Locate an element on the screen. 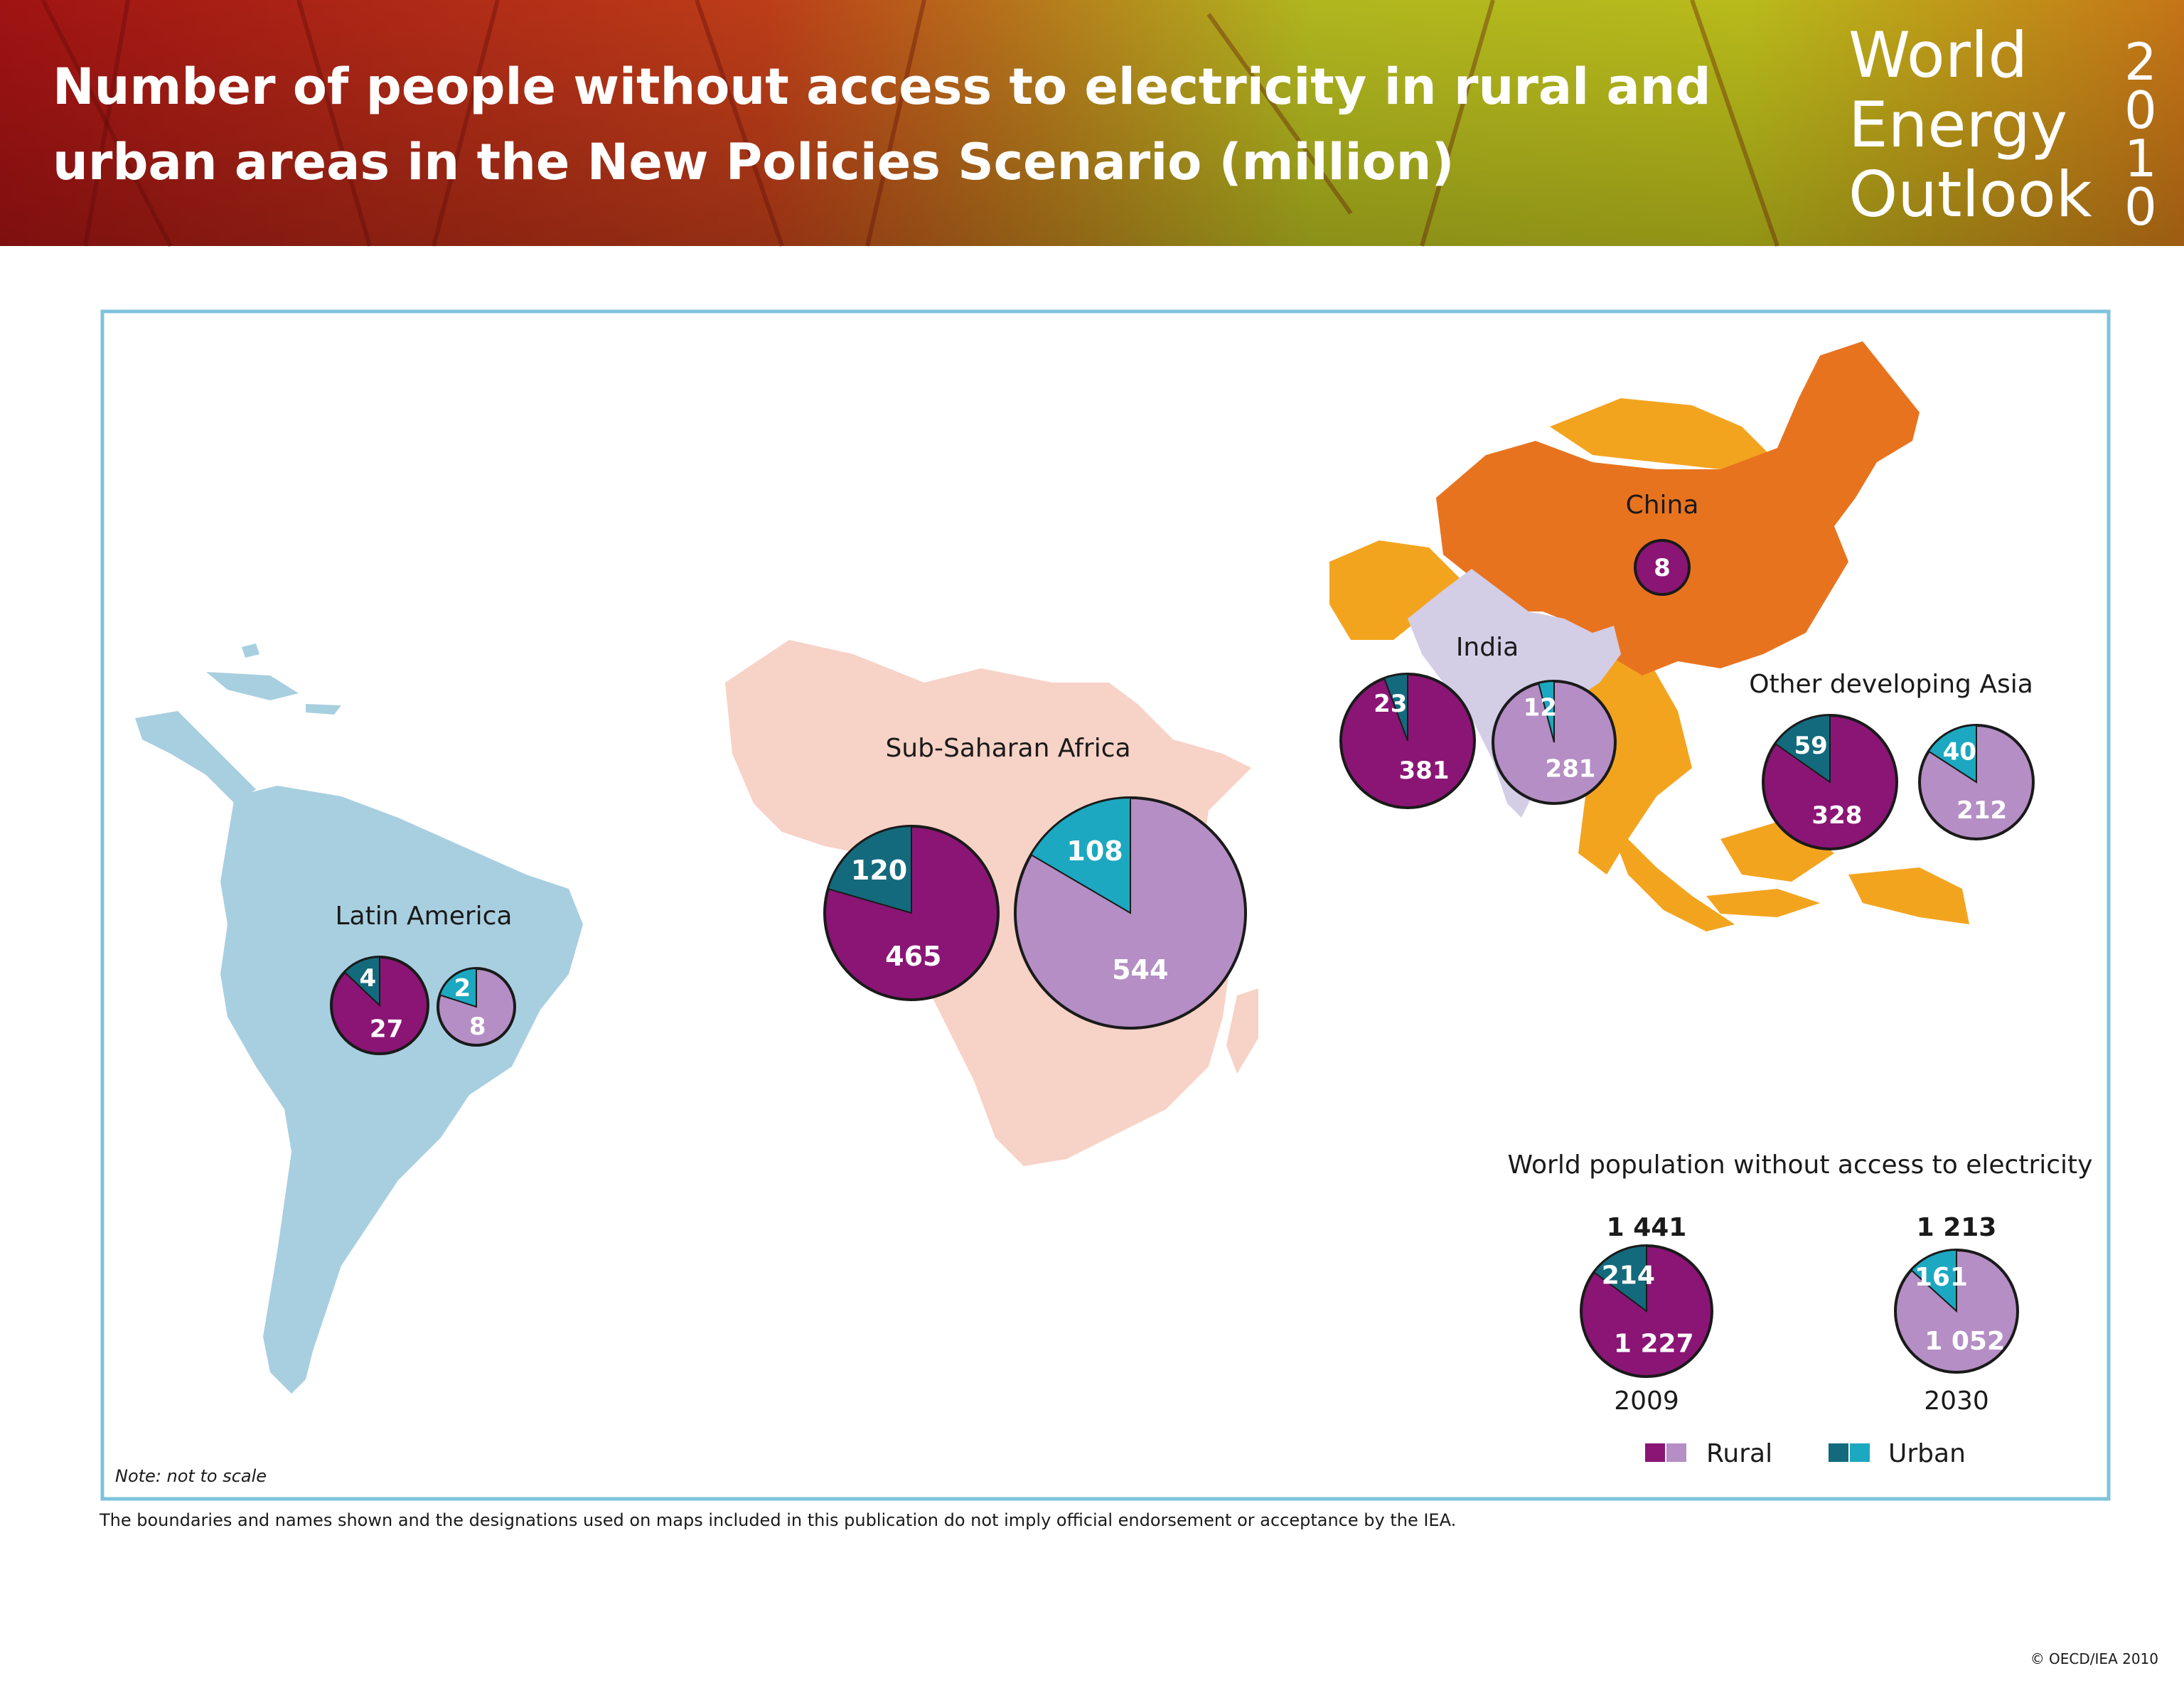 The height and width of the screenshot is (1688, 2184). pie-india-2030-rural-label: 281 is located at coordinates (1570, 768).